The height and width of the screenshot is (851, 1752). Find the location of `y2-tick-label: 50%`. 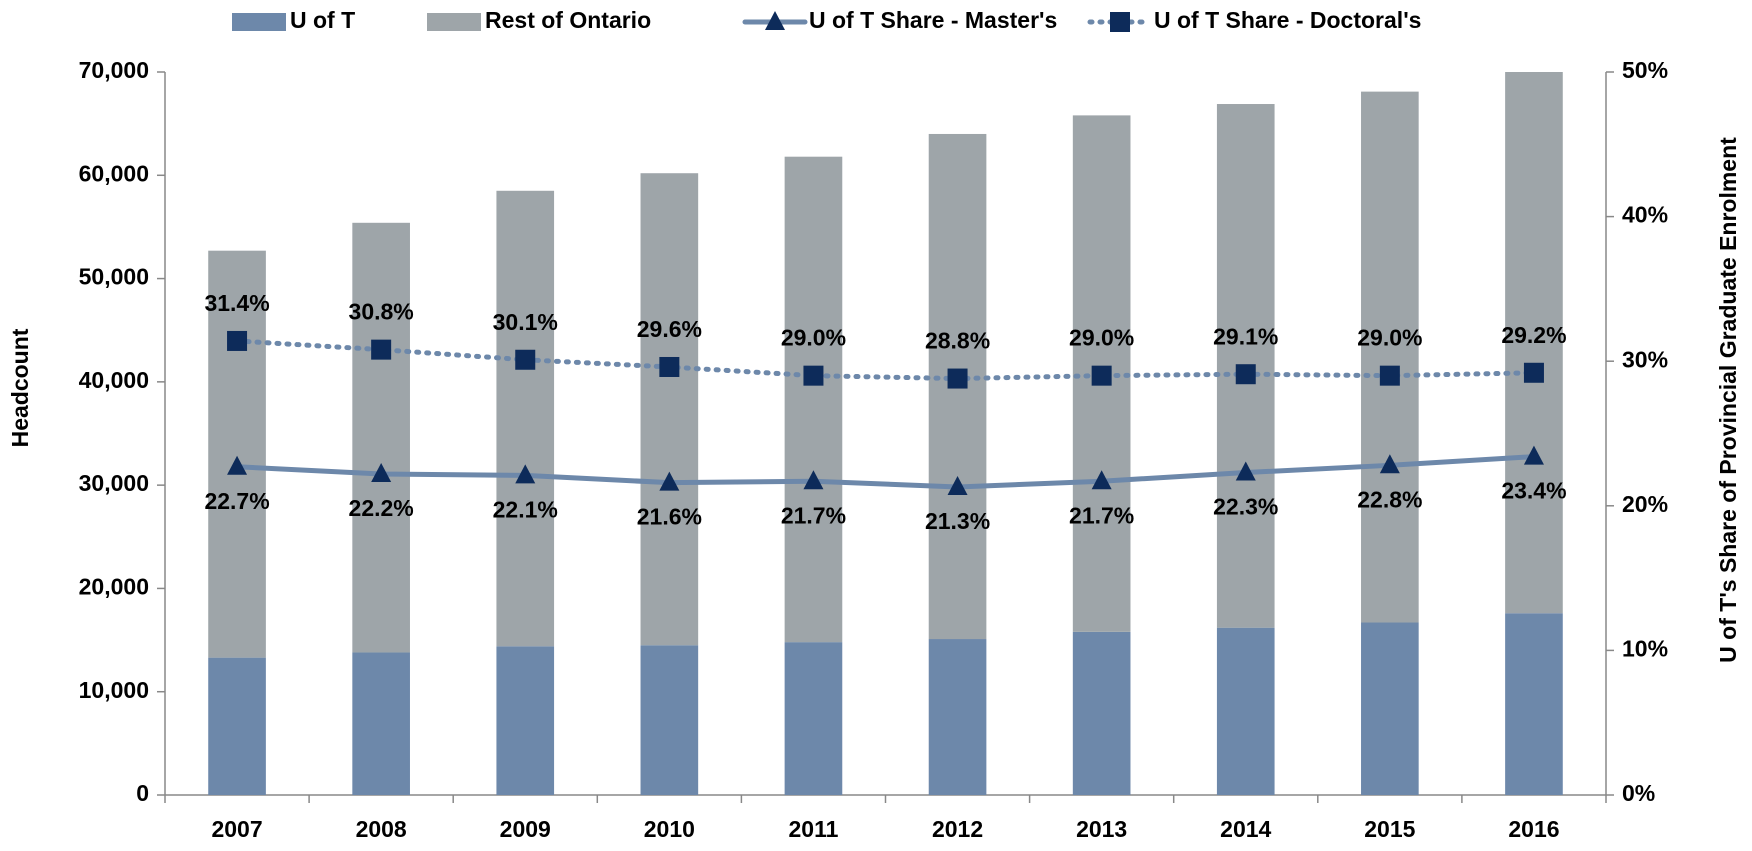

y2-tick-label: 50% is located at coordinates (1645, 70).